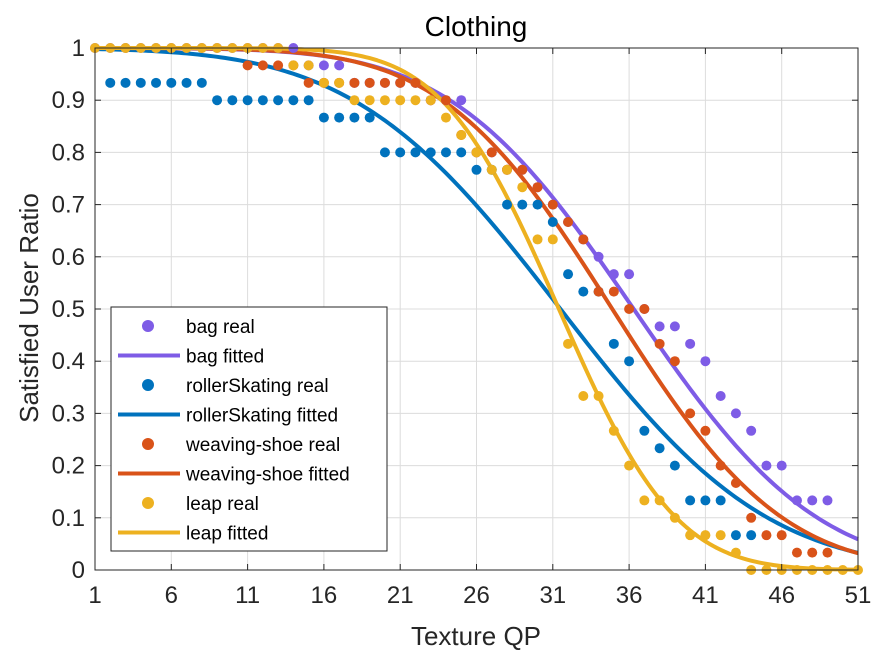 The height and width of the screenshot is (656, 875). I want to click on y-tick-label: 0, so click(78, 570).